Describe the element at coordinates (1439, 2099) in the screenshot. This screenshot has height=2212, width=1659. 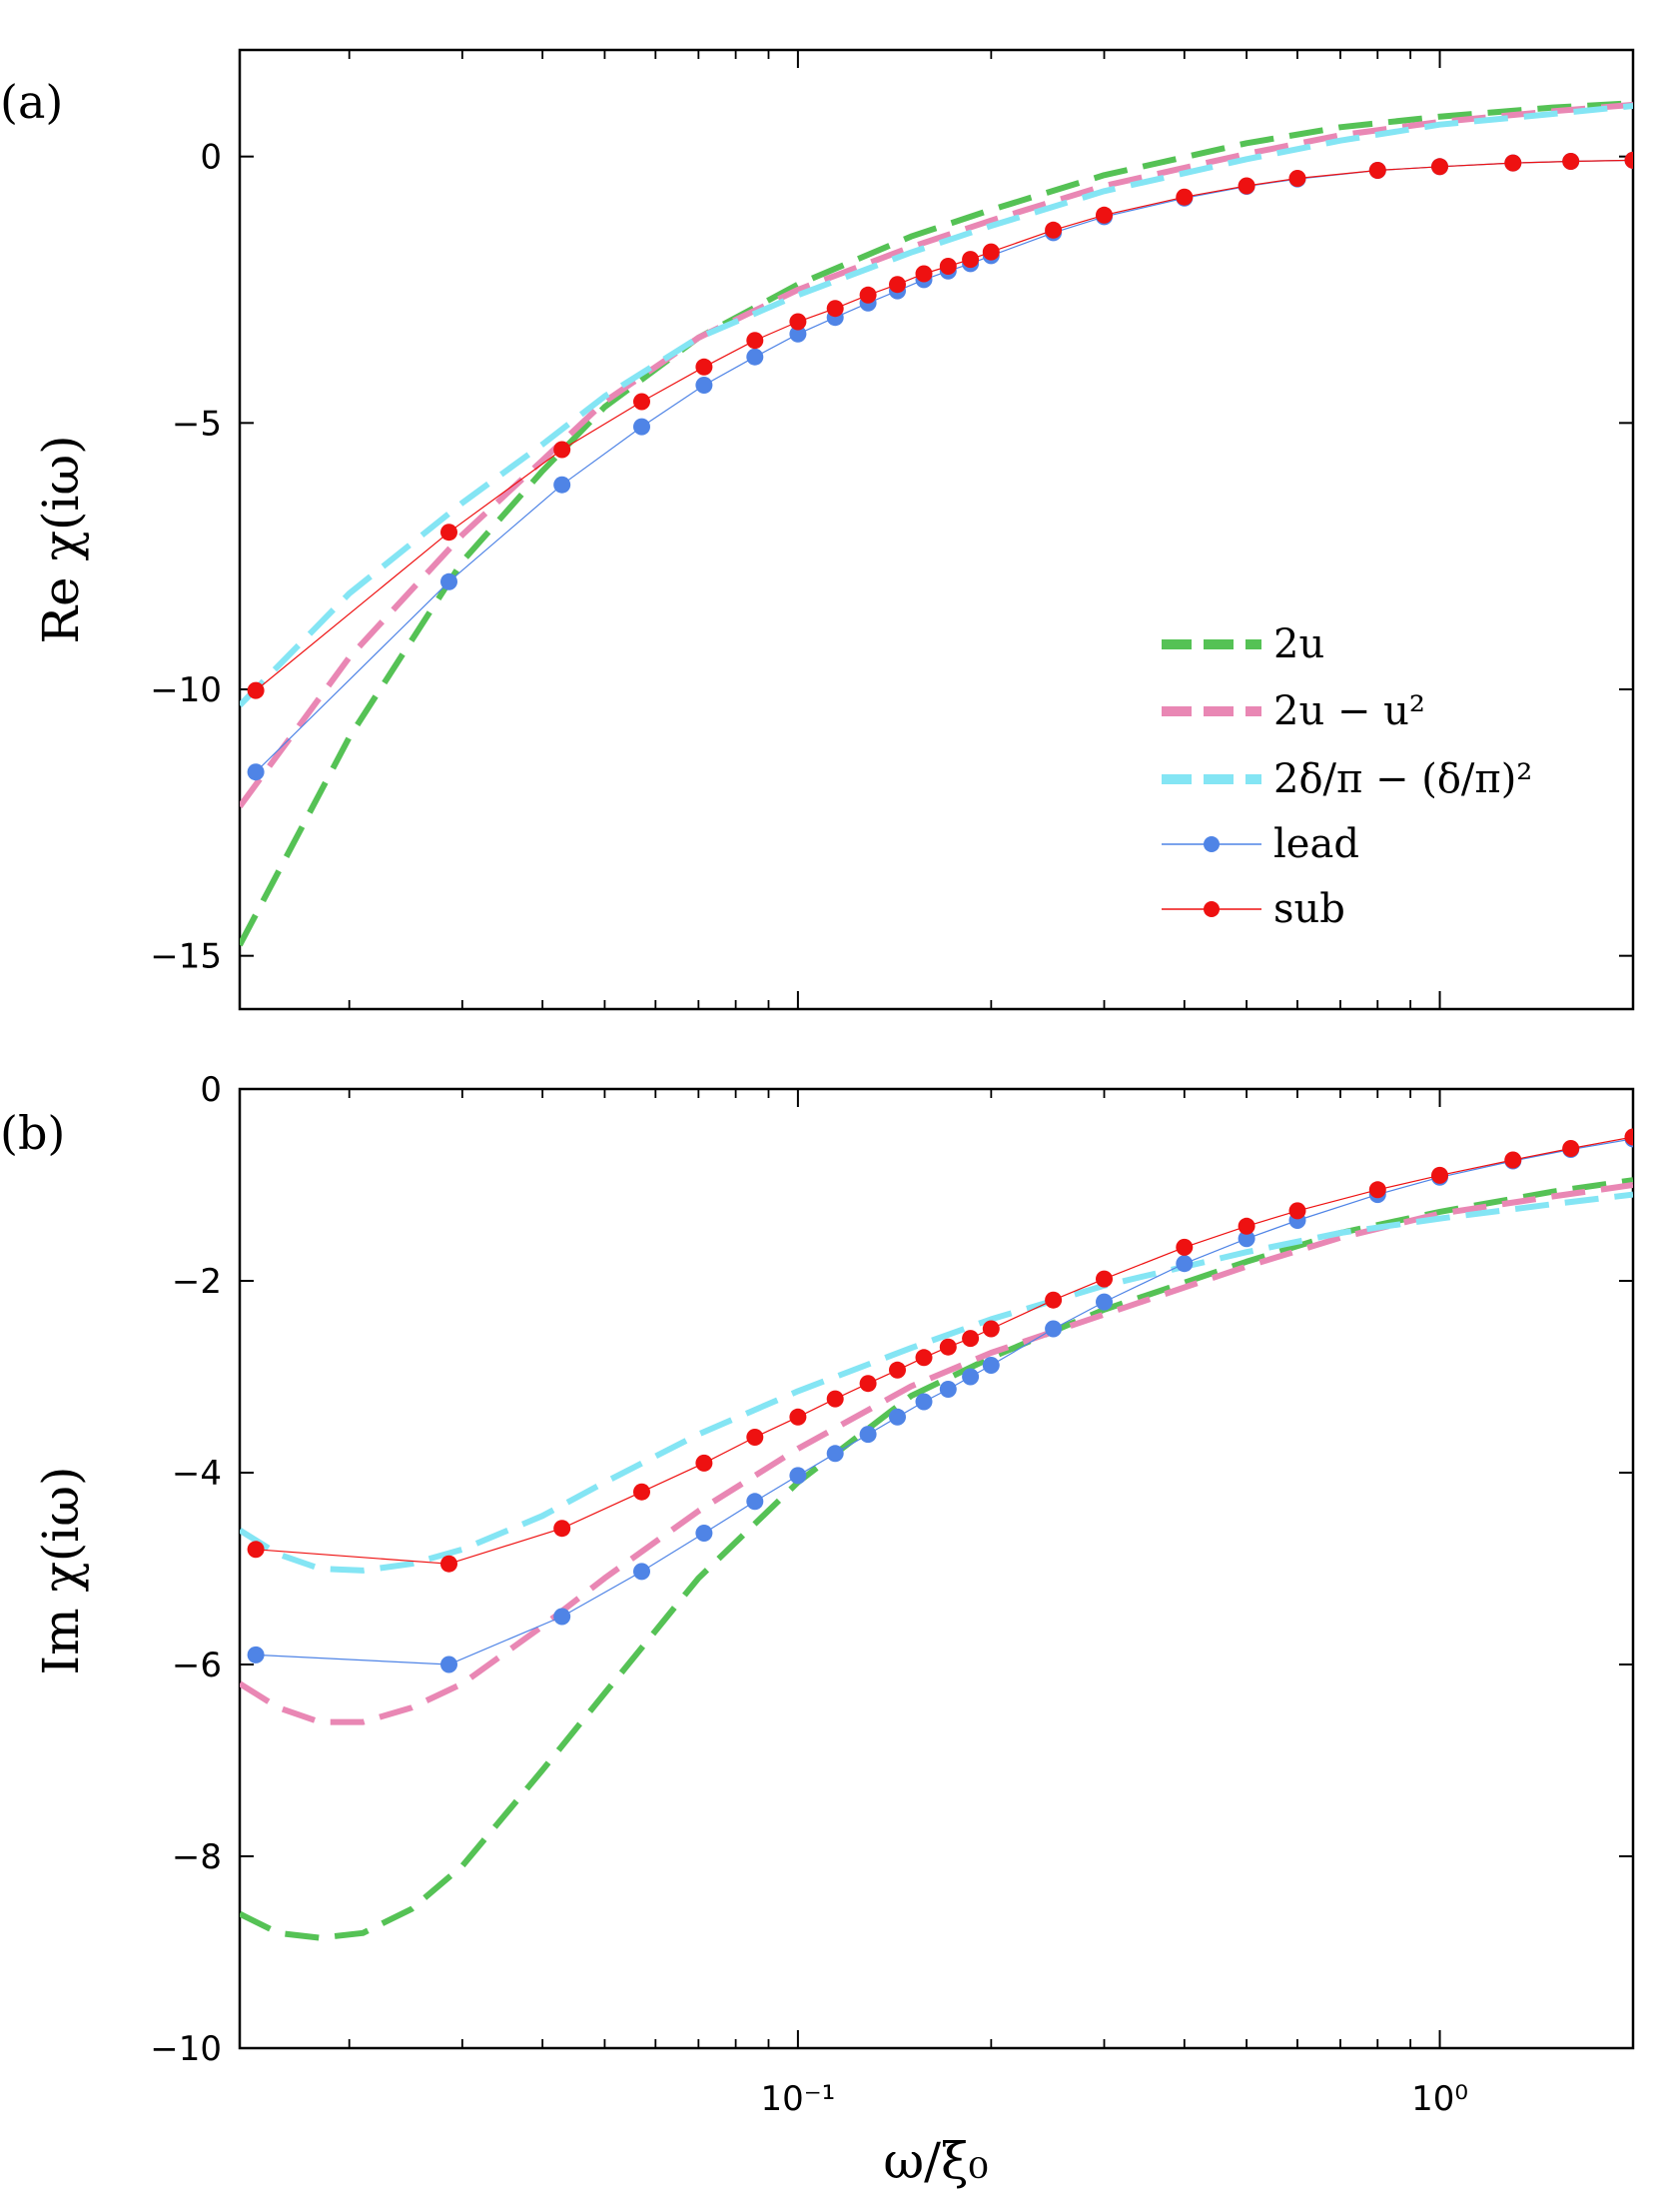
I see `x-tick-label: 10⁰` at that location.